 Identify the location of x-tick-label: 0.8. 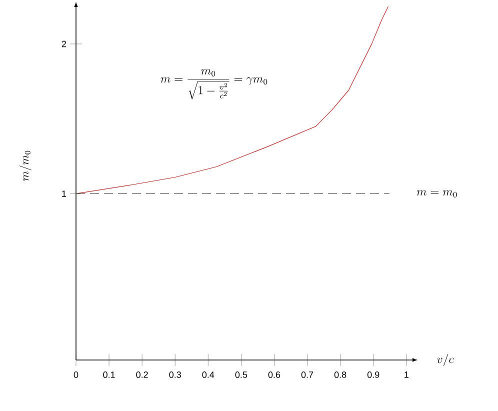
(340, 375).